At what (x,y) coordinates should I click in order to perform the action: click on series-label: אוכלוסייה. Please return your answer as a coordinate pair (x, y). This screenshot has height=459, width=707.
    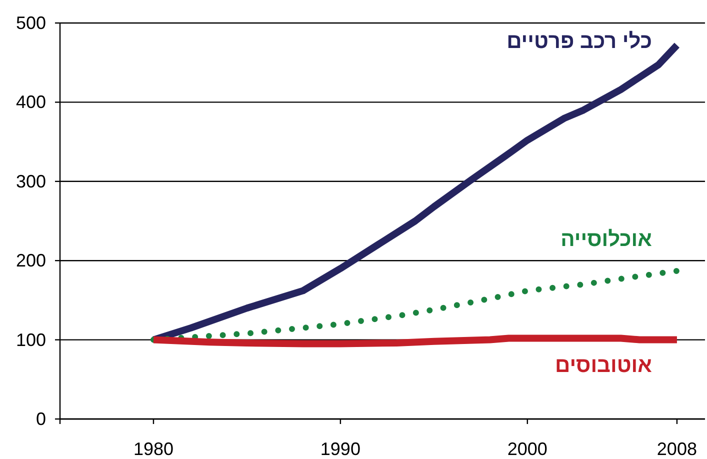
    Looking at the image, I should click on (606, 239).